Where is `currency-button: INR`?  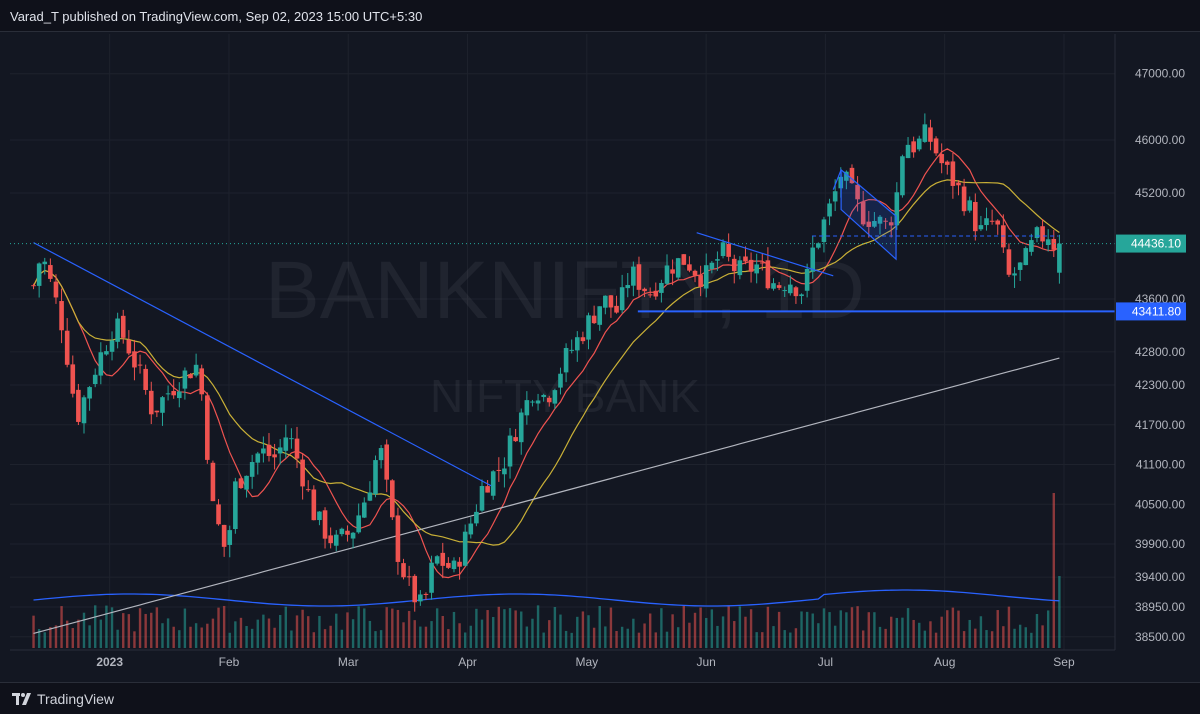 currency-button: INR is located at coordinates (1153, 48).